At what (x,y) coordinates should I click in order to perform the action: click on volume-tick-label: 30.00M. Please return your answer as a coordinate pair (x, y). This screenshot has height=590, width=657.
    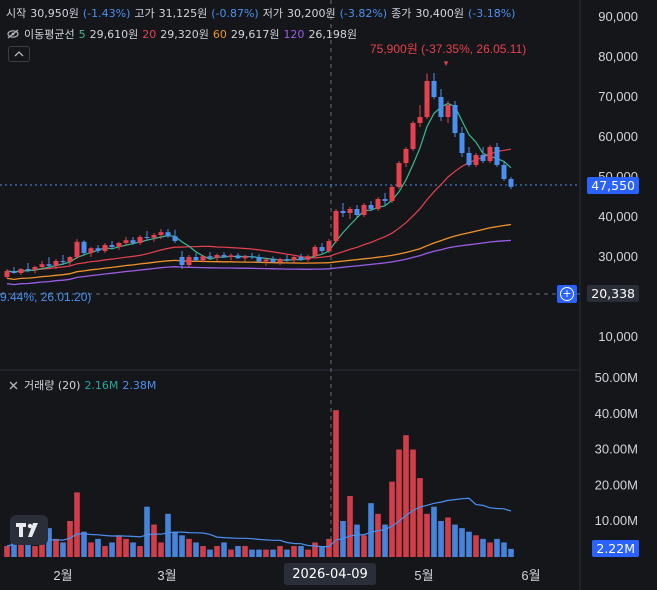
    Looking at the image, I should click on (616, 449).